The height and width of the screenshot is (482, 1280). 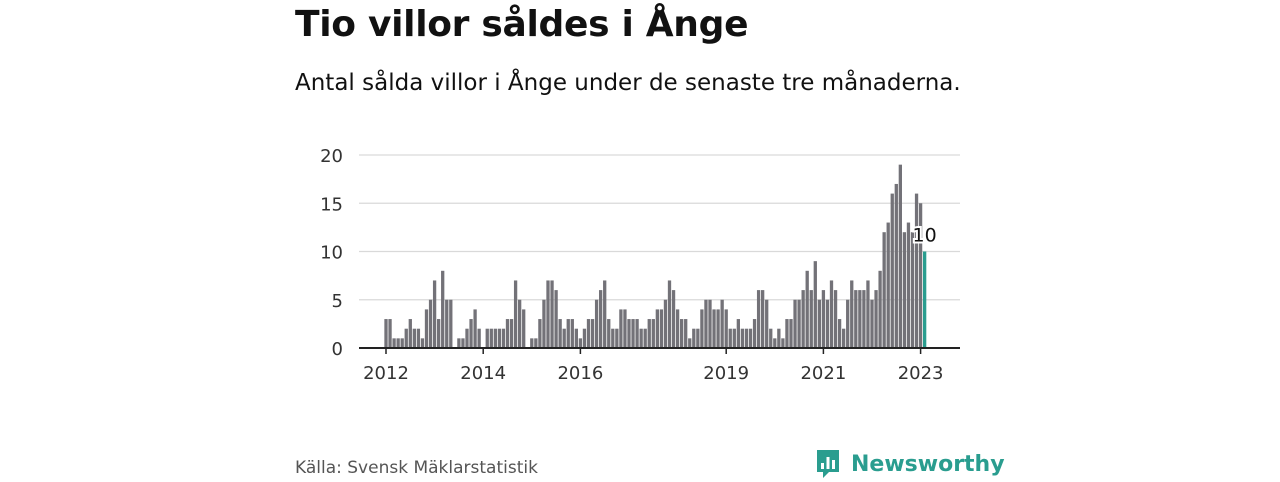 What do you see at coordinates (337, 349) in the screenshot?
I see `y-tick-label: 0` at bounding box center [337, 349].